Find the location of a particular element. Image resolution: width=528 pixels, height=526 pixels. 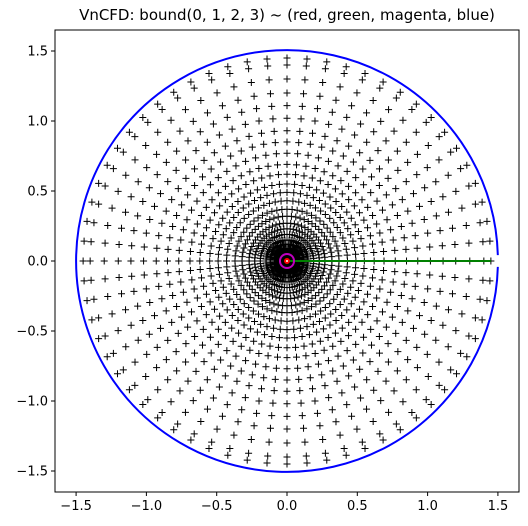

y-tick-label: 0.5 is located at coordinates (37, 192).